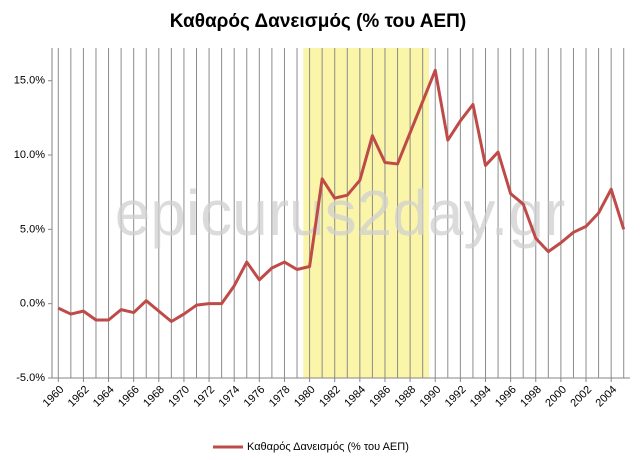 The width and height of the screenshot is (640, 460). I want to click on x-tick-label: 1970, so click(179, 397).